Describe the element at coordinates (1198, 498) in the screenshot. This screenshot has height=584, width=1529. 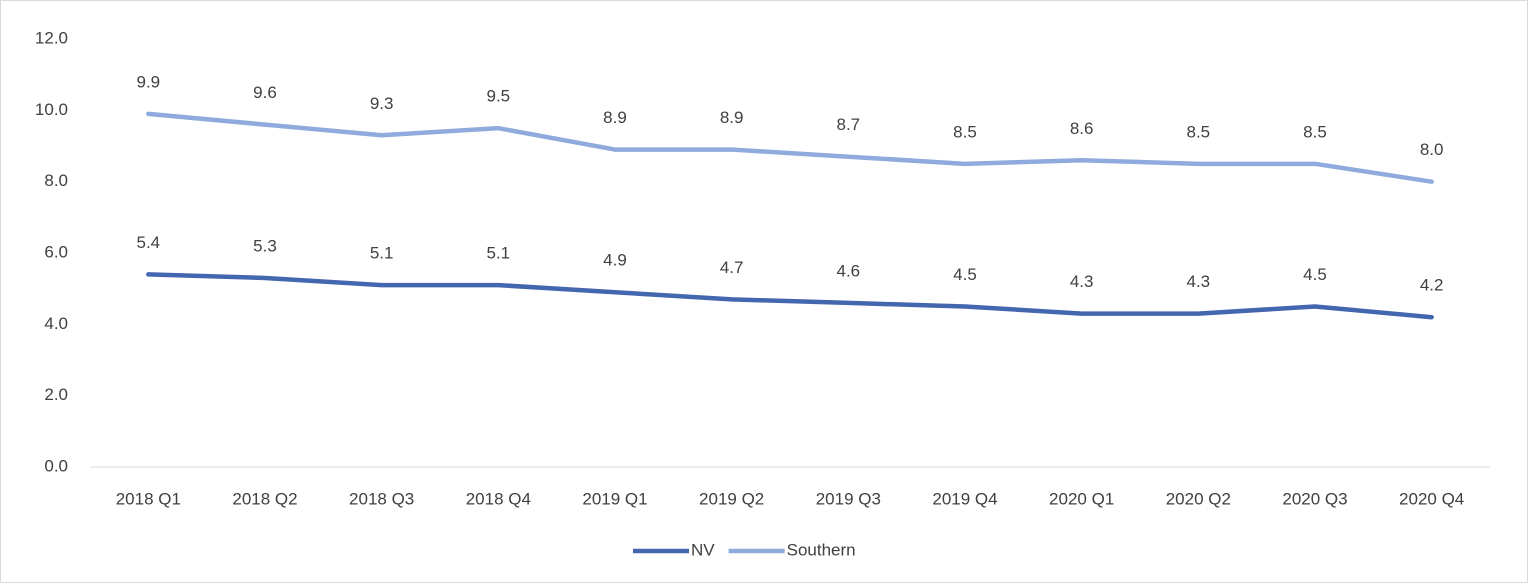
I see `x-tick-label: 2020 Q2` at that location.